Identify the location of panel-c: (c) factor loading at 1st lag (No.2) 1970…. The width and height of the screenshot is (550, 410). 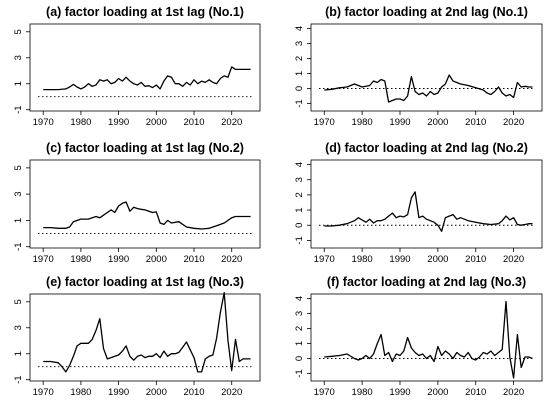
(137, 203).